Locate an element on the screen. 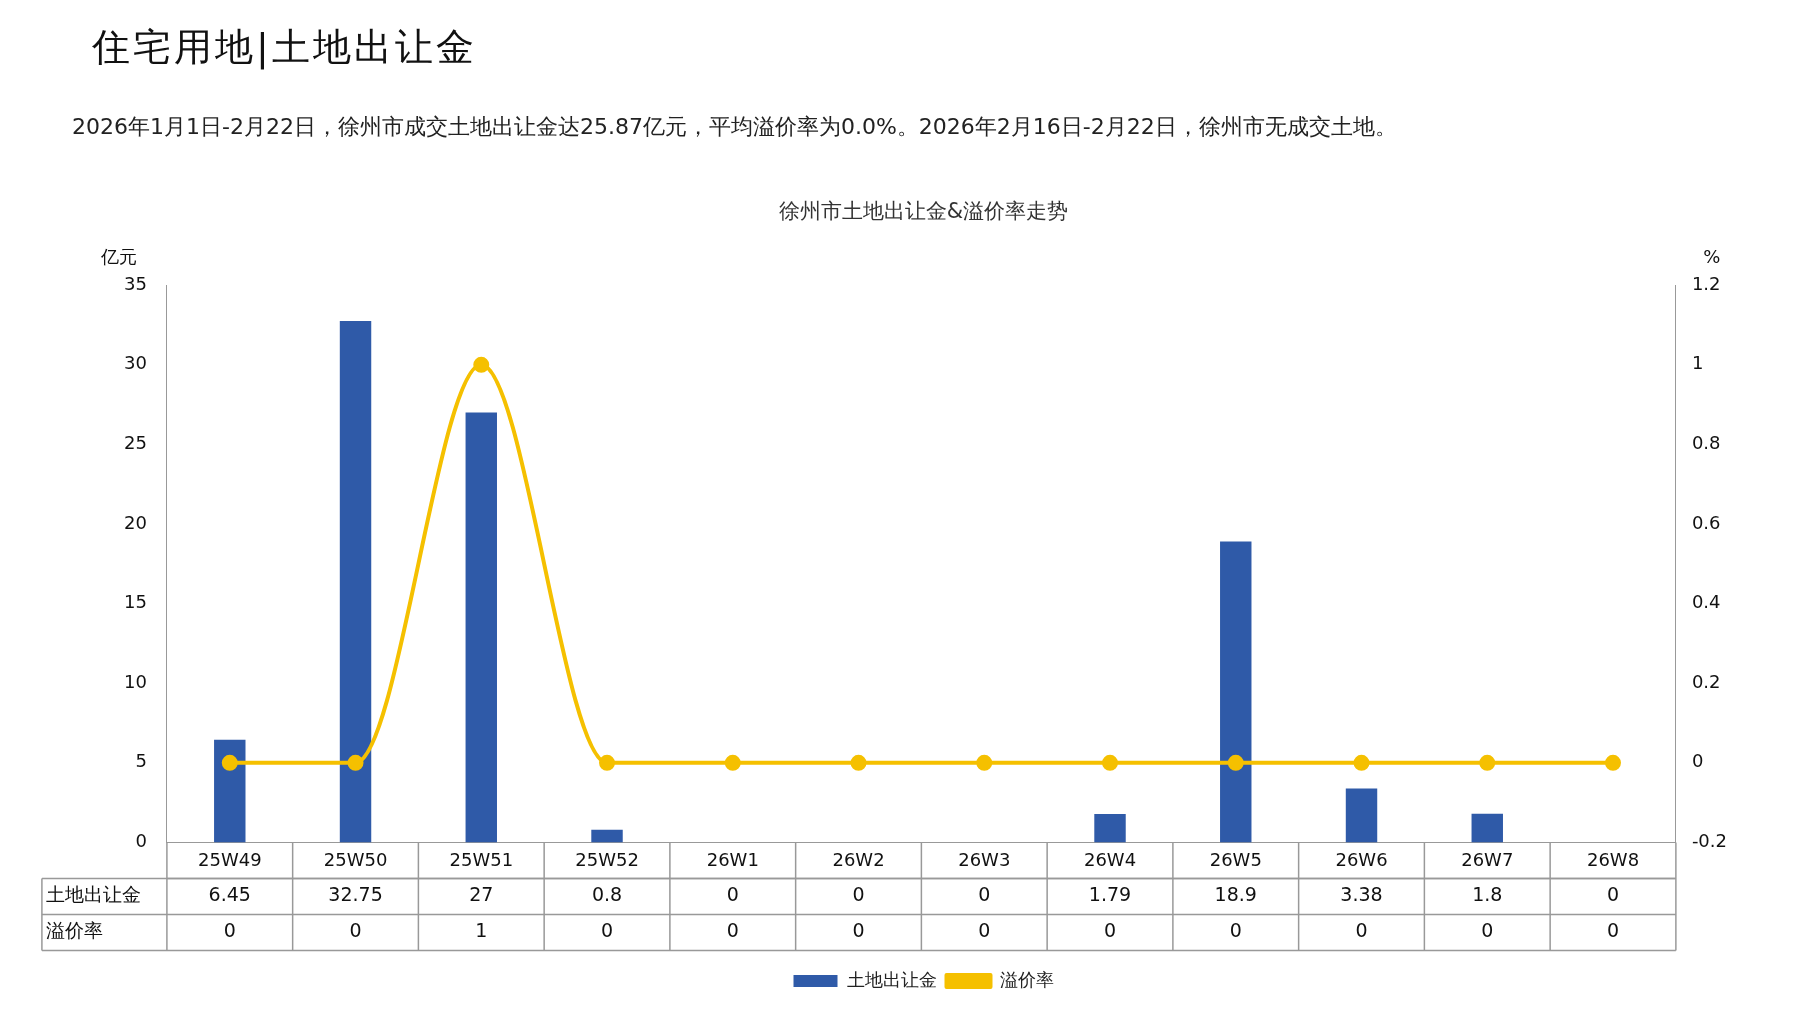 The height and width of the screenshot is (1010, 1797). data-label: 32.75 is located at coordinates (355, 894).